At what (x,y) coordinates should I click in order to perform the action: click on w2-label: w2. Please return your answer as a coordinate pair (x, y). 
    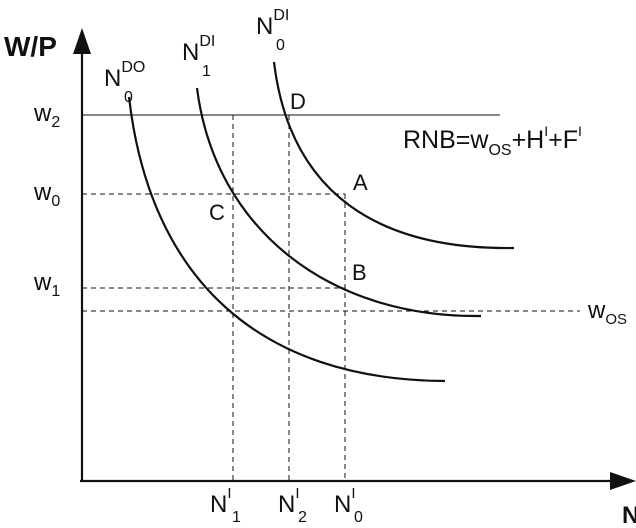
    Looking at the image, I should click on (46, 115).